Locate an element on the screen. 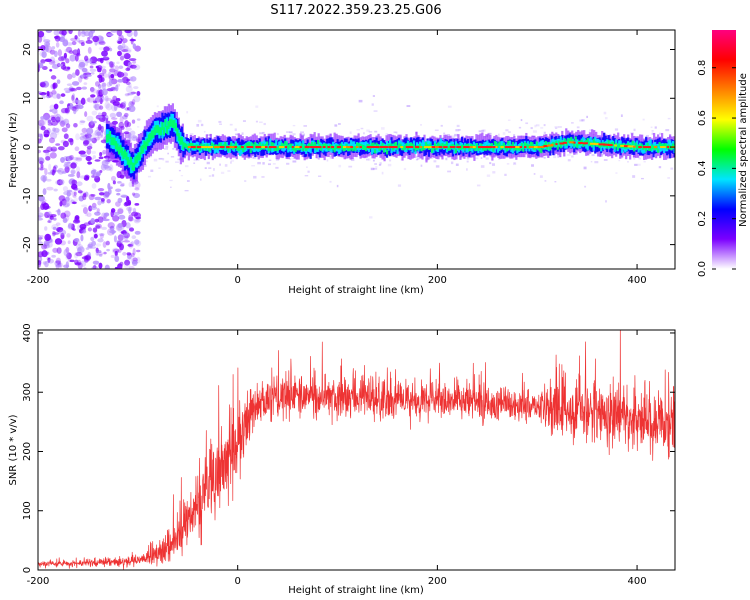  figure-title: S117.2022.359.23.25.G06 is located at coordinates (355, 10).